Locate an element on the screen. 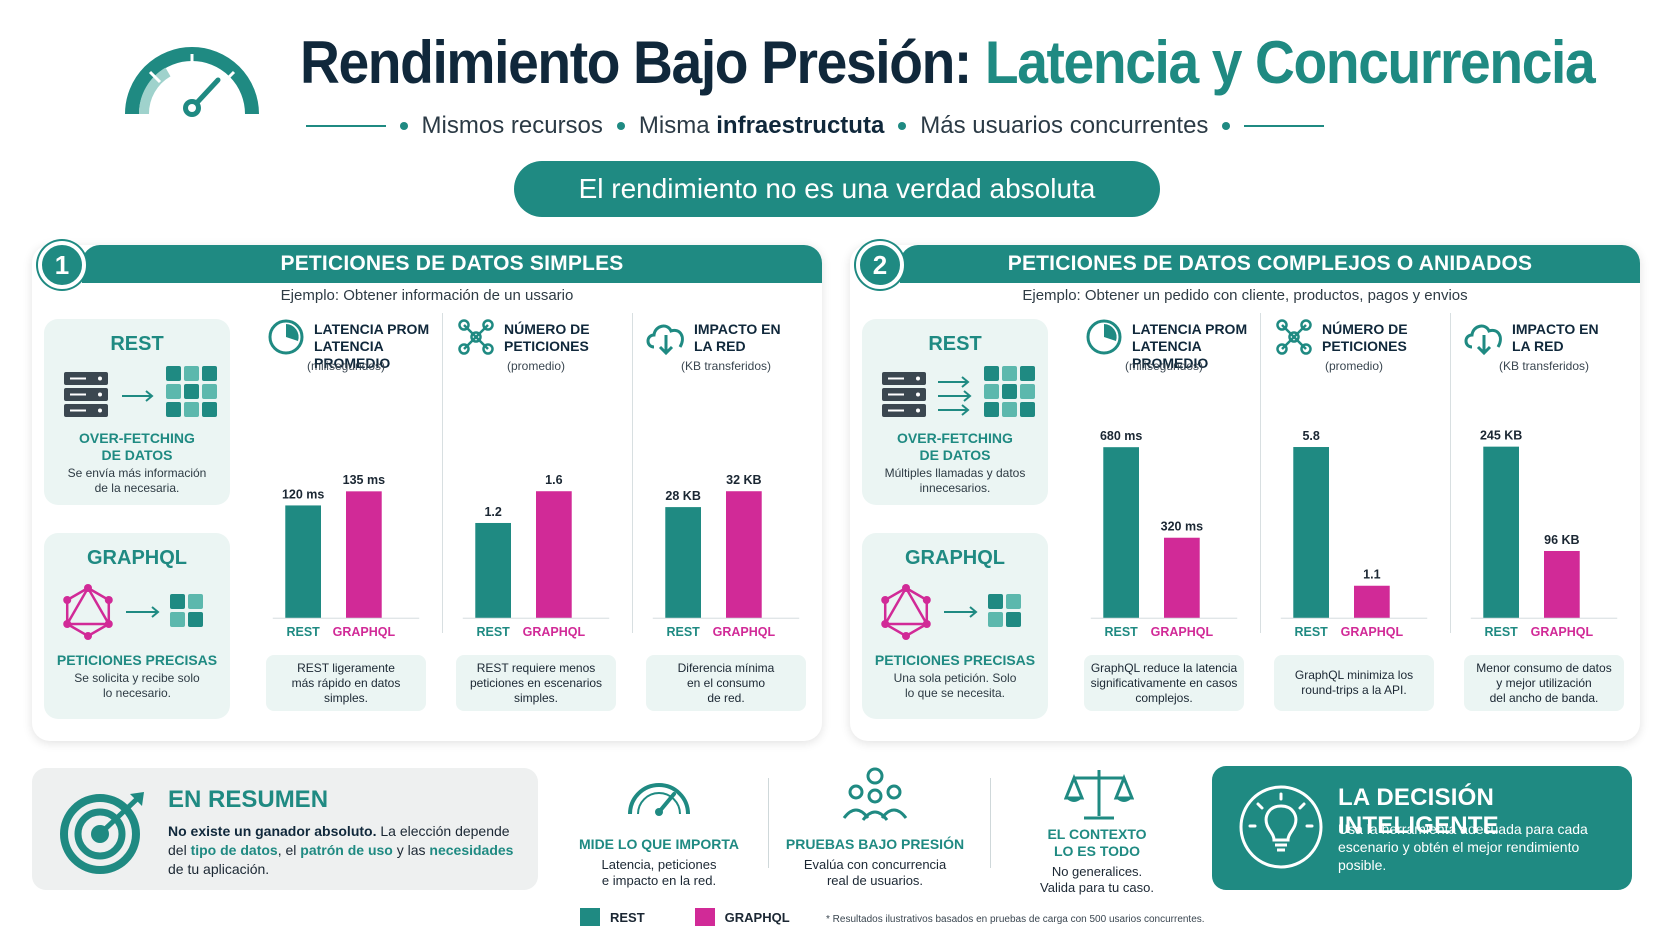  panel-number: 1 is located at coordinates (62, 265).